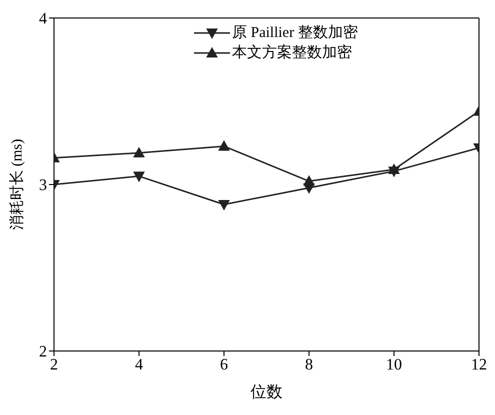 The image size is (495, 415). What do you see at coordinates (292, 53) in the screenshot?
I see `legend-label: 本文方案整数加密` at bounding box center [292, 53].